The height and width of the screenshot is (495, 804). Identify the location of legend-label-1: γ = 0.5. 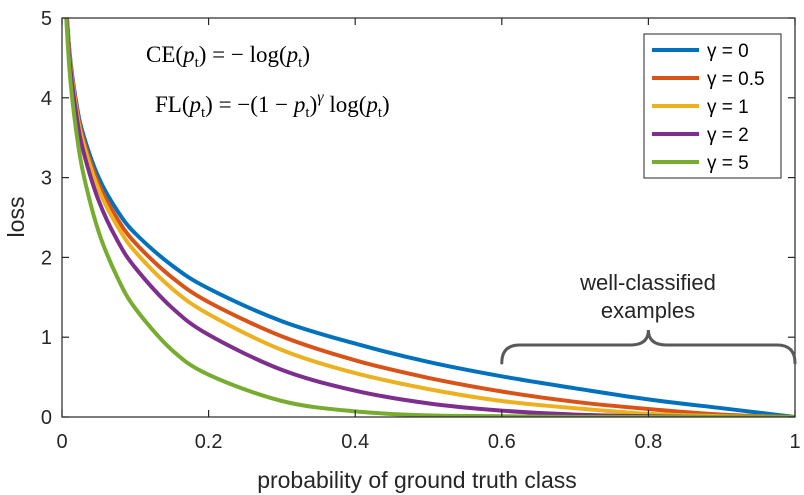
(736, 79).